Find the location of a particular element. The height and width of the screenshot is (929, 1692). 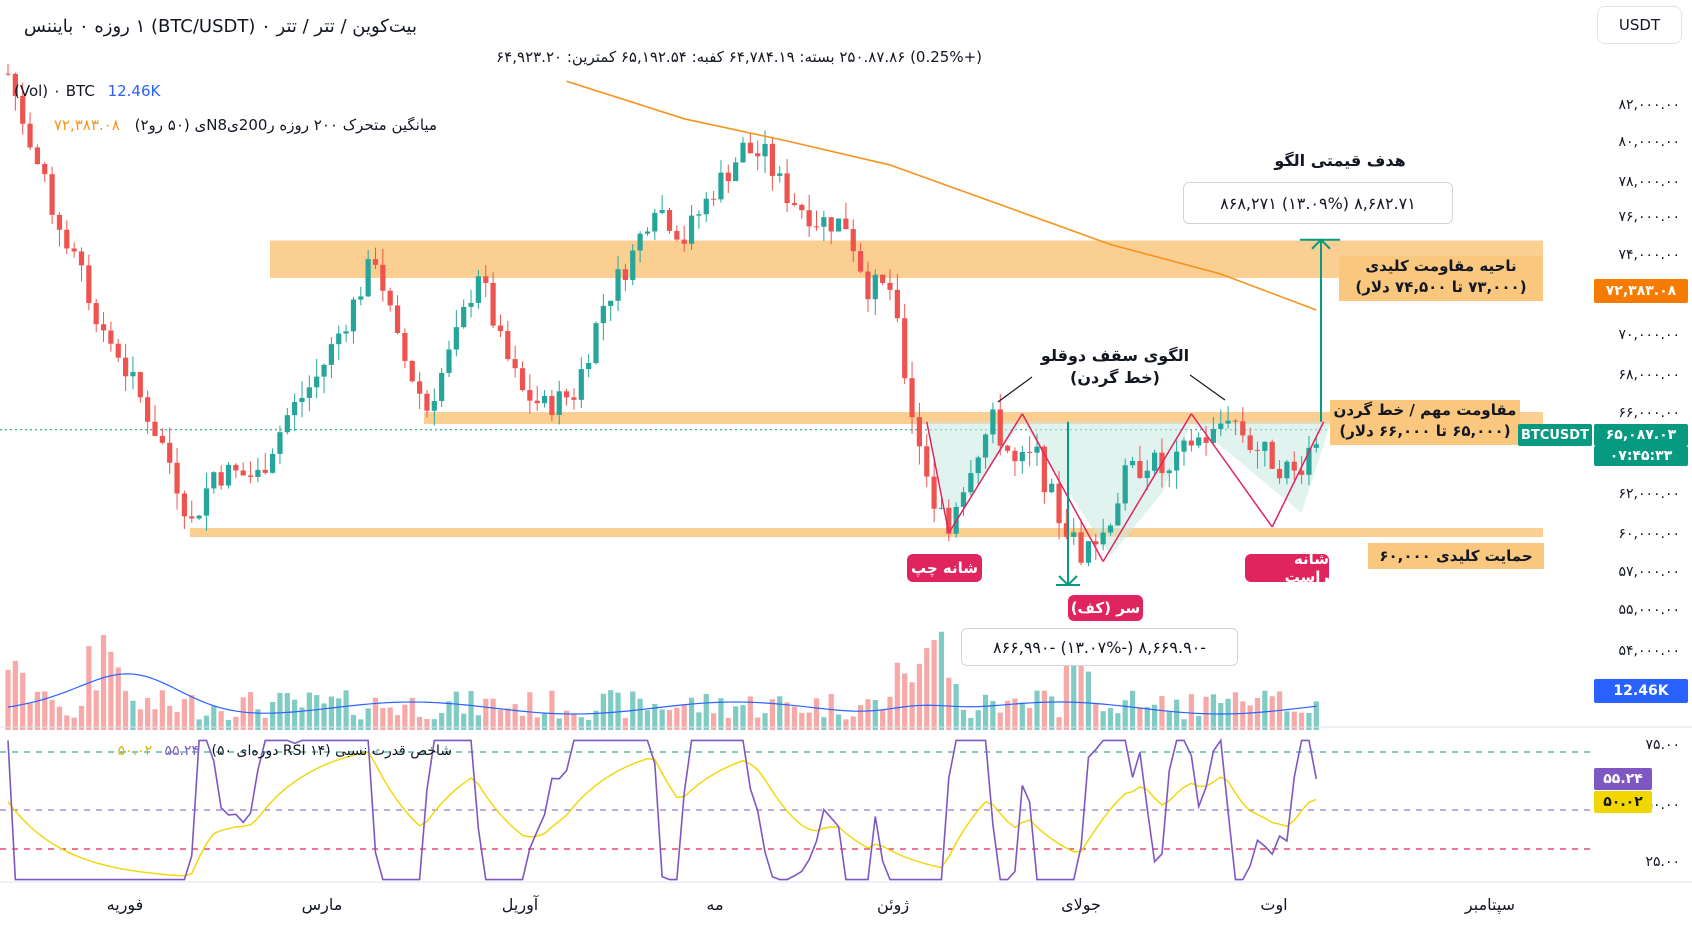

volume-price-label: 12.46K is located at coordinates (1641, 691).